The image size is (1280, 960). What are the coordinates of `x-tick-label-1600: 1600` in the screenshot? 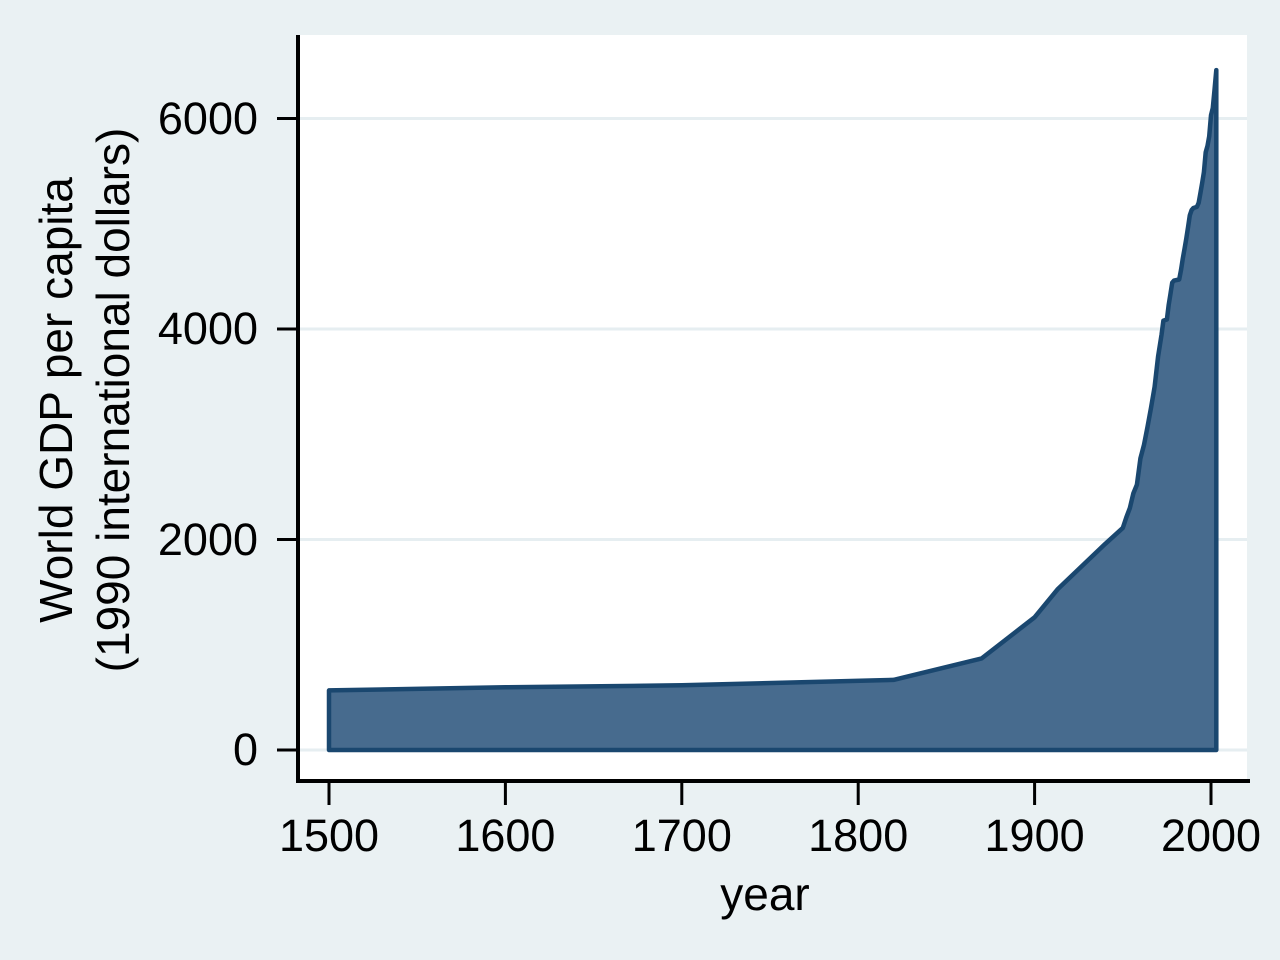 It's located at (505, 835).